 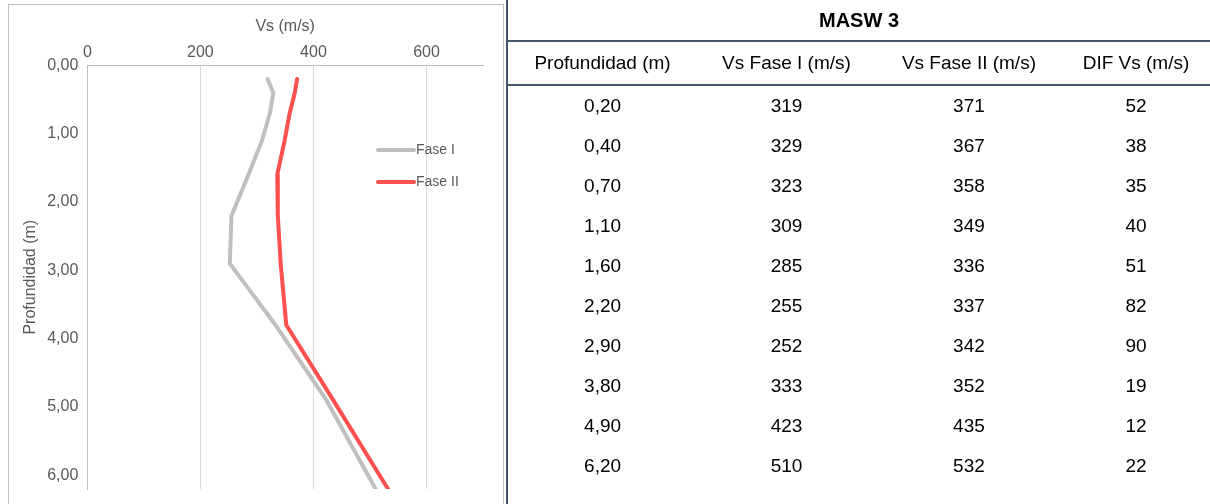 I want to click on text: 52, so click(x=1136, y=105).